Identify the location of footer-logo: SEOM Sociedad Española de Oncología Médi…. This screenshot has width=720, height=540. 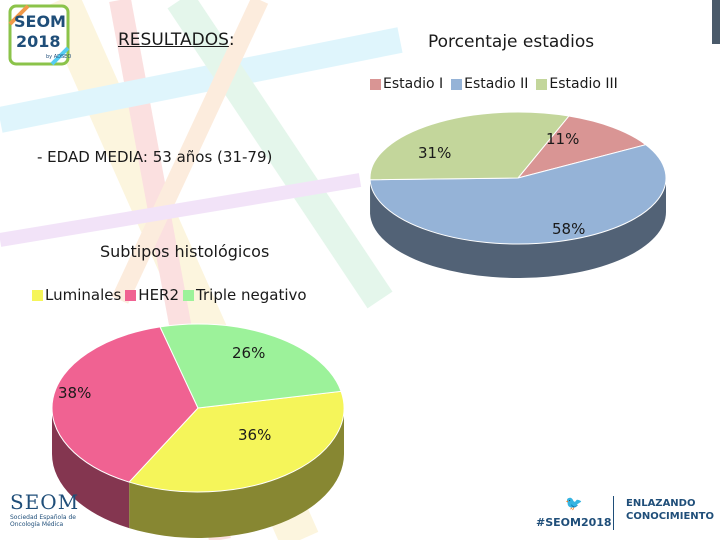
(50, 509).